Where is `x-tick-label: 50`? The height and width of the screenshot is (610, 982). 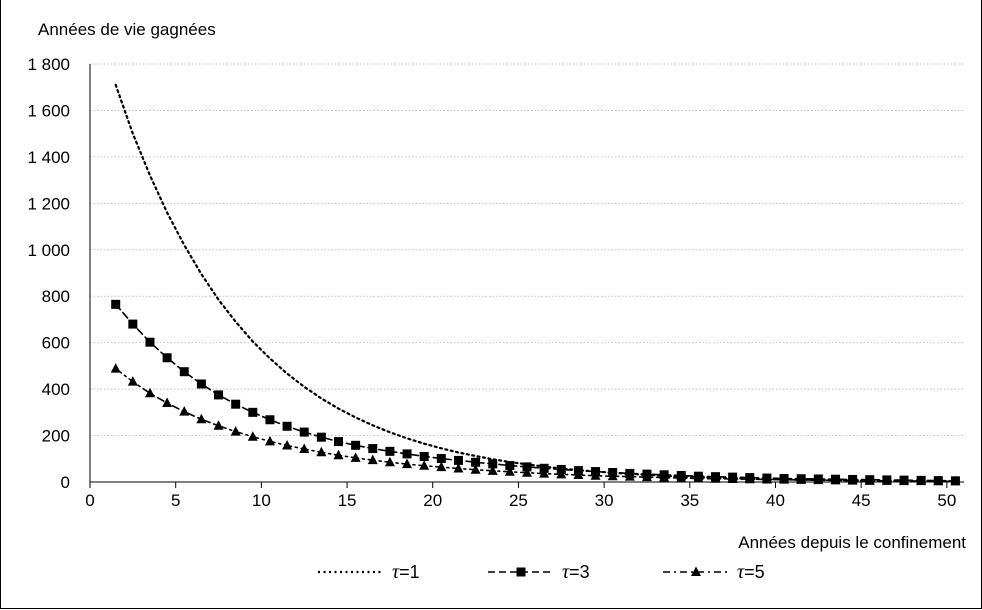
x-tick-label: 50 is located at coordinates (946, 500).